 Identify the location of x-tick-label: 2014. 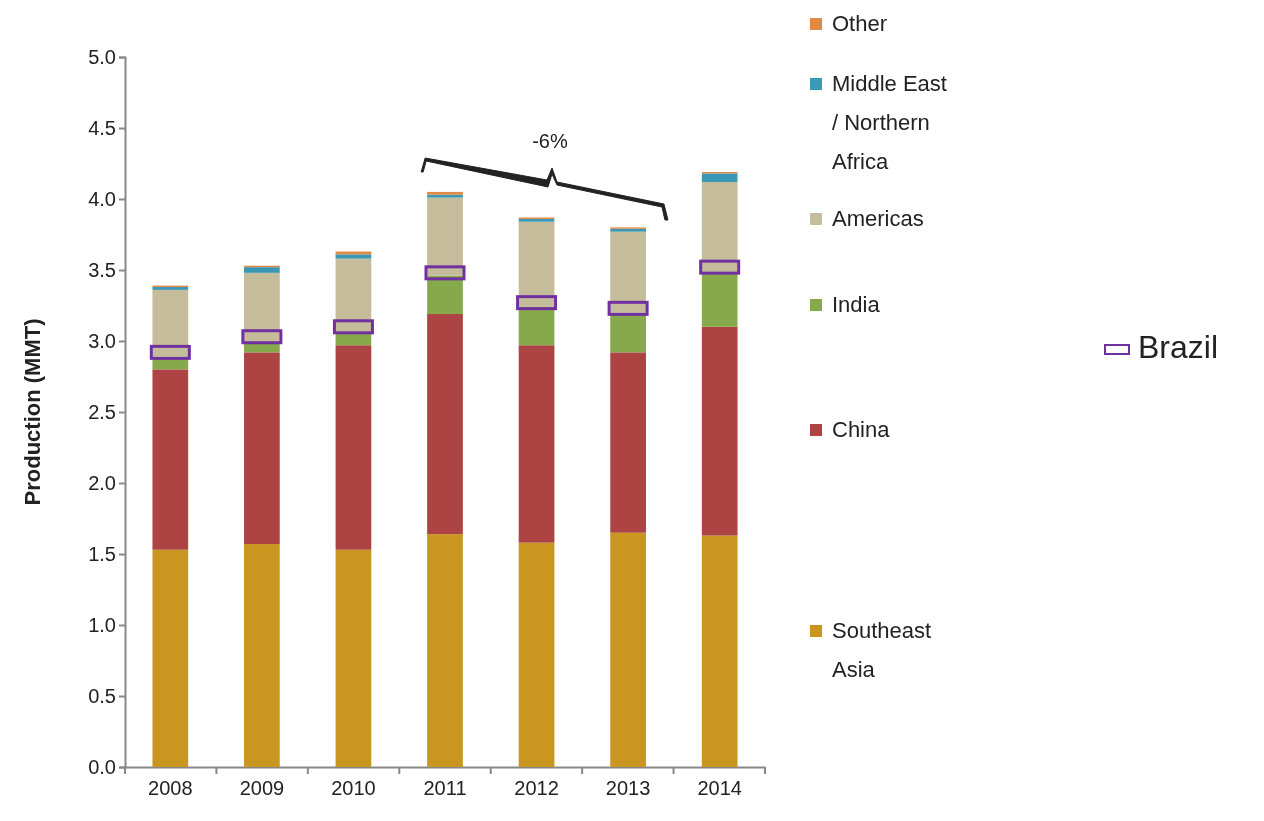
(719, 788).